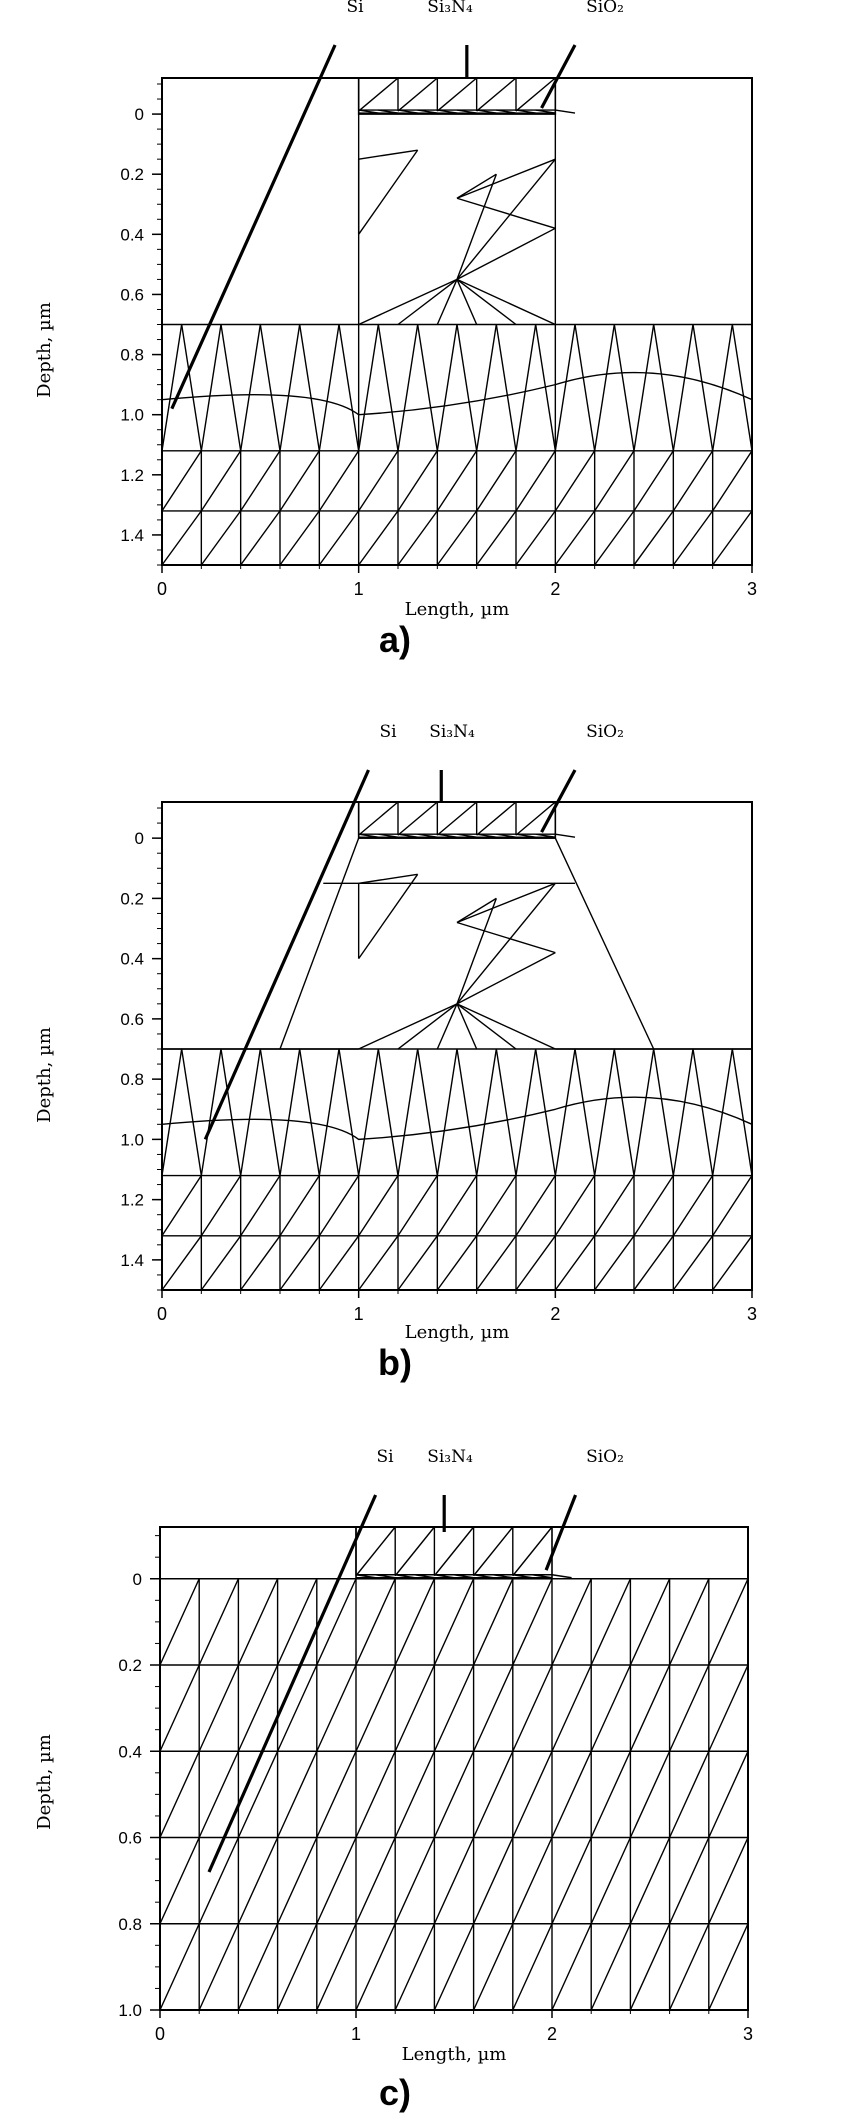 Image resolution: width=843 pixels, height=2120 pixels. I want to click on birds-beak-left, so click(319, 943).